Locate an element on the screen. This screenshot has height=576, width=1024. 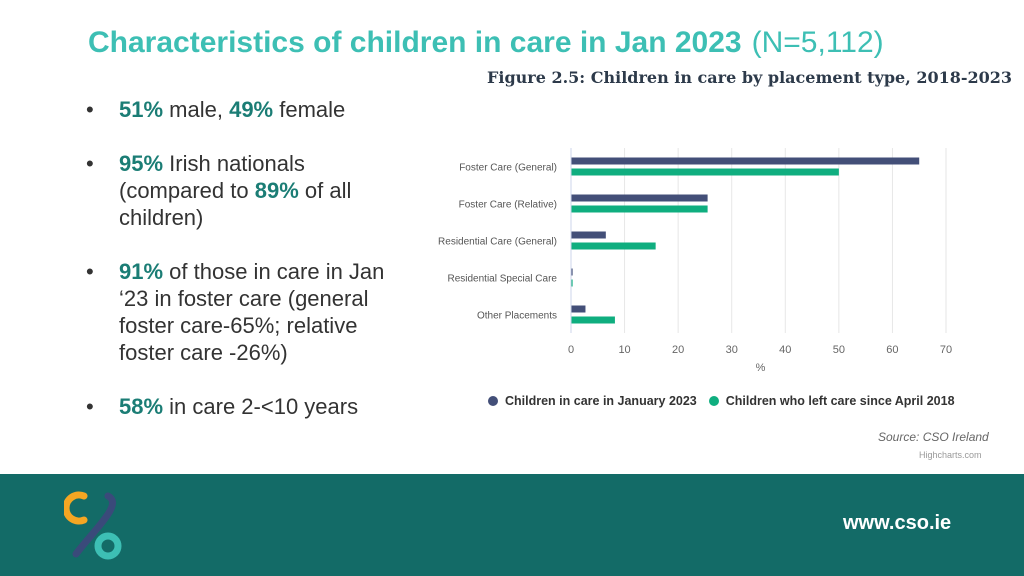
bullet-highlight: 49% is located at coordinates (251, 109).